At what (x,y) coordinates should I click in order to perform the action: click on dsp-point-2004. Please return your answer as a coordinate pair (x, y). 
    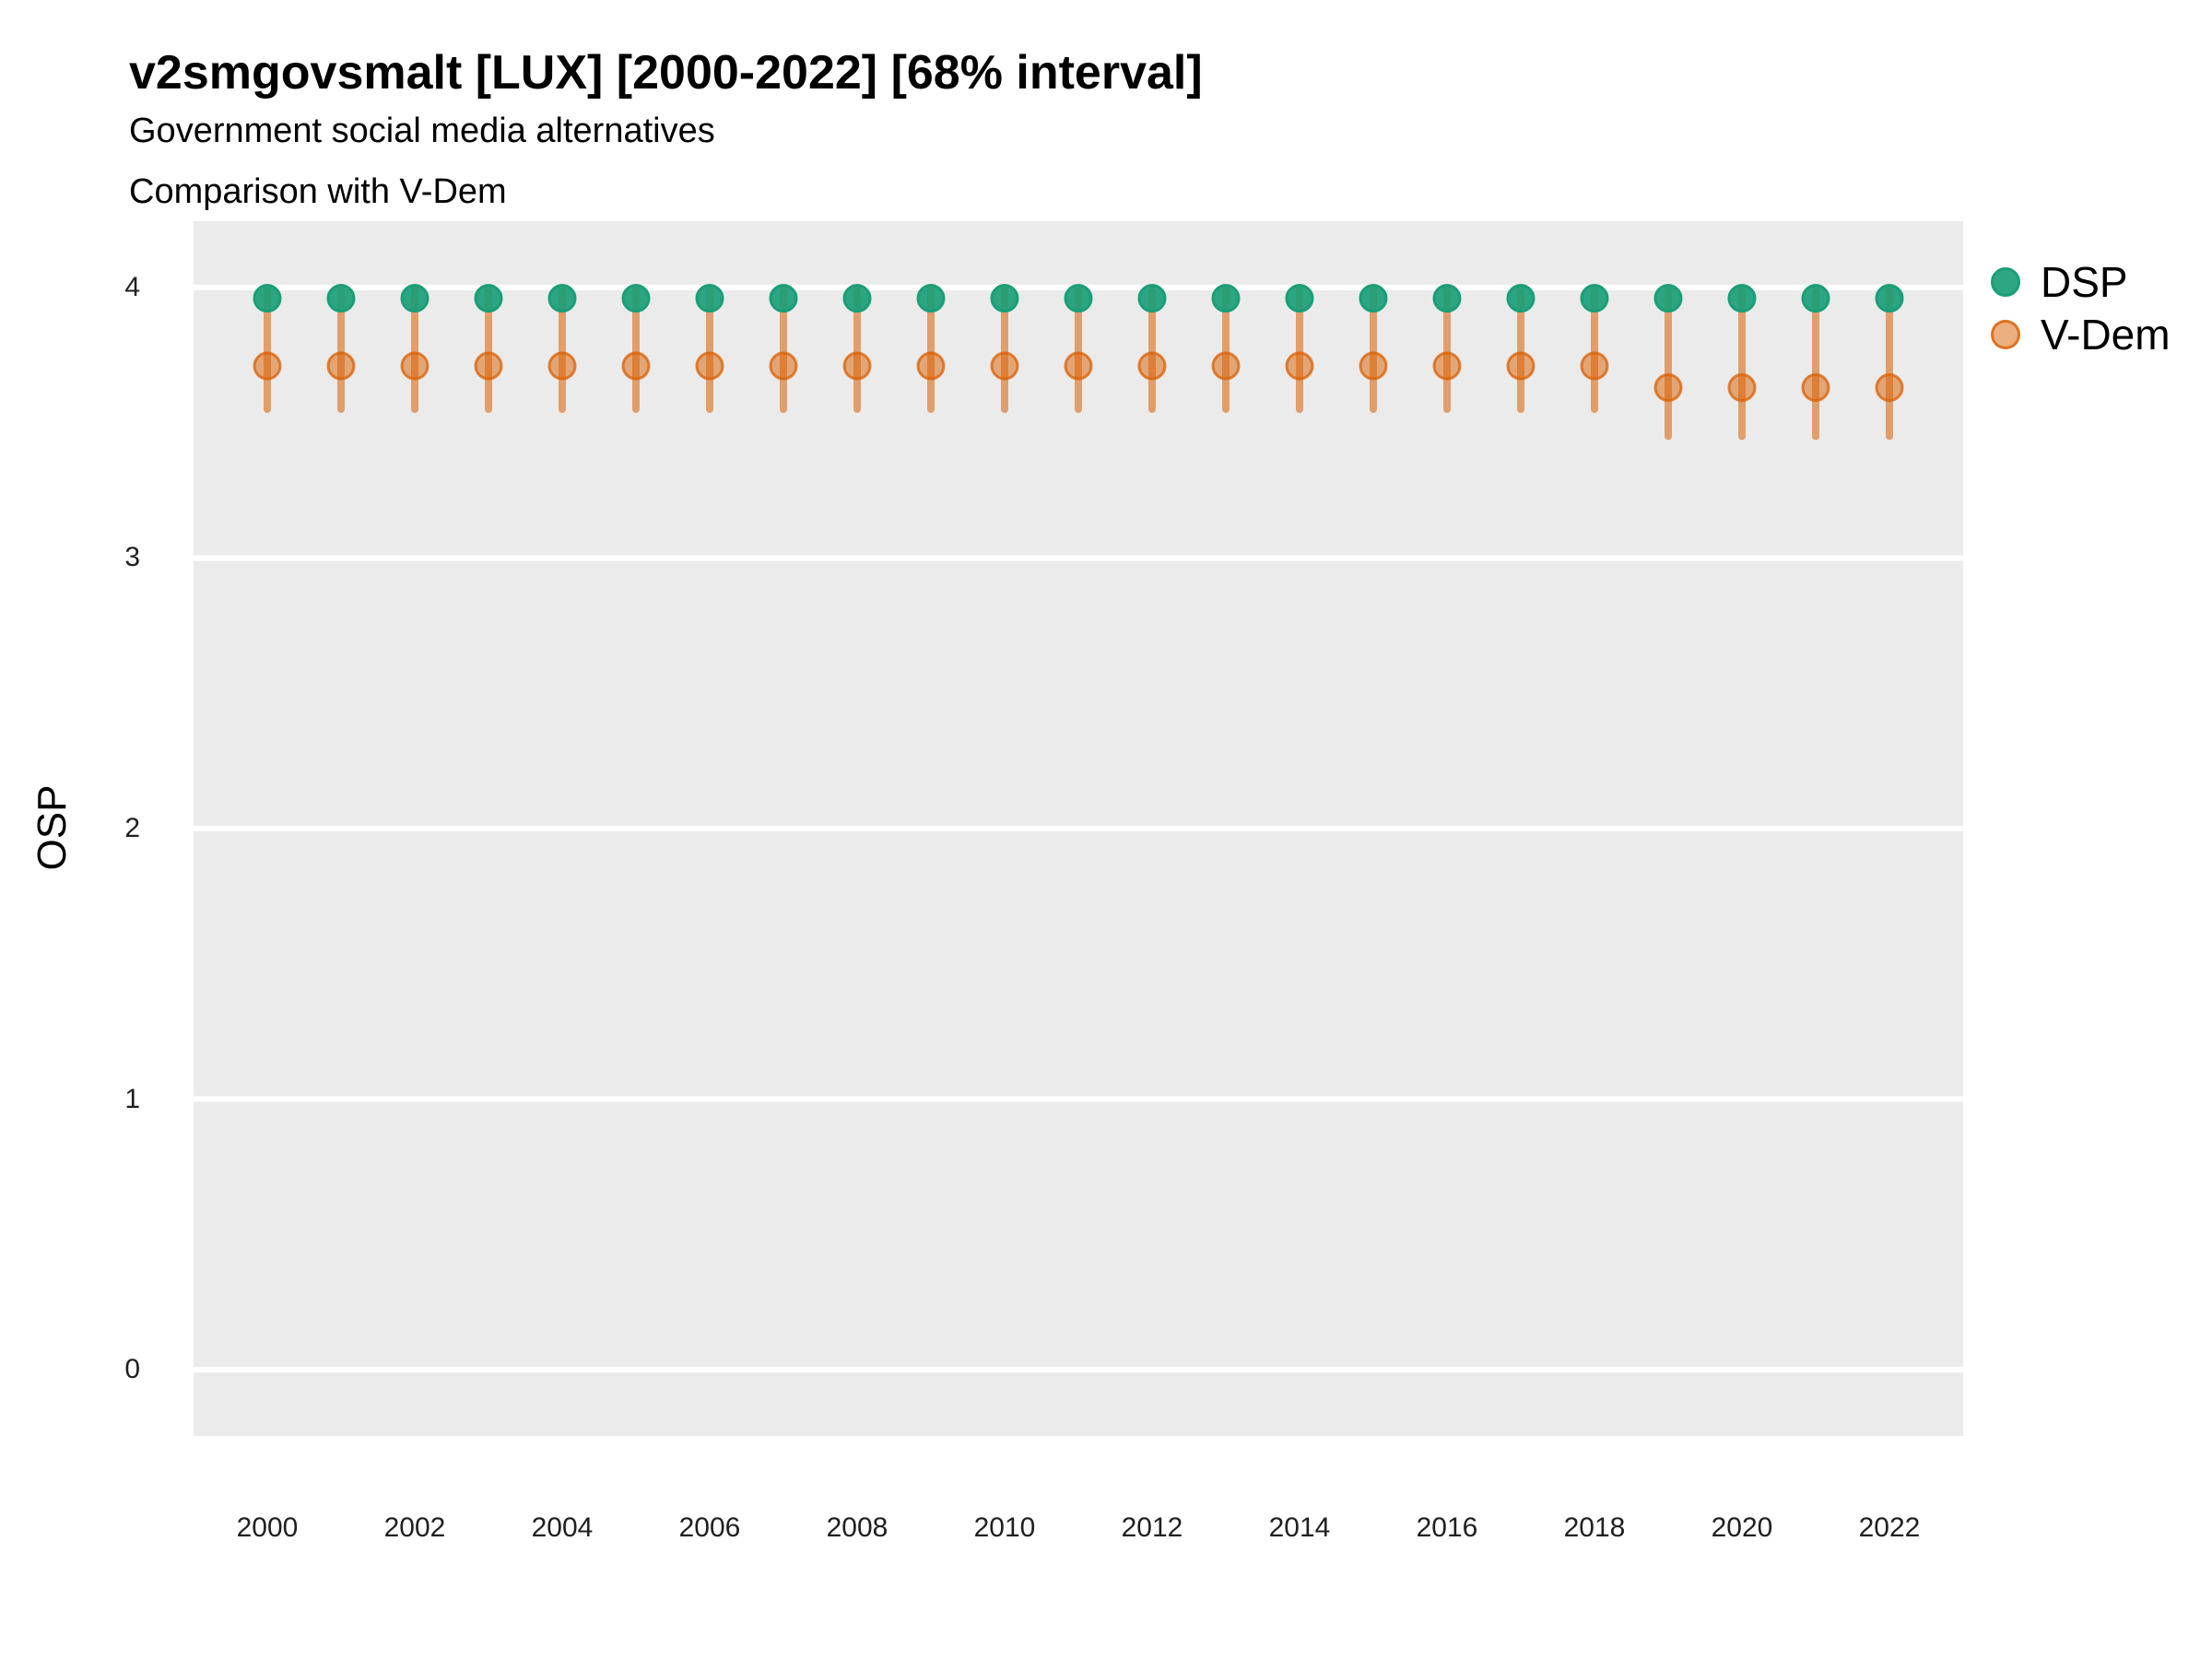
    Looking at the image, I should click on (562, 298).